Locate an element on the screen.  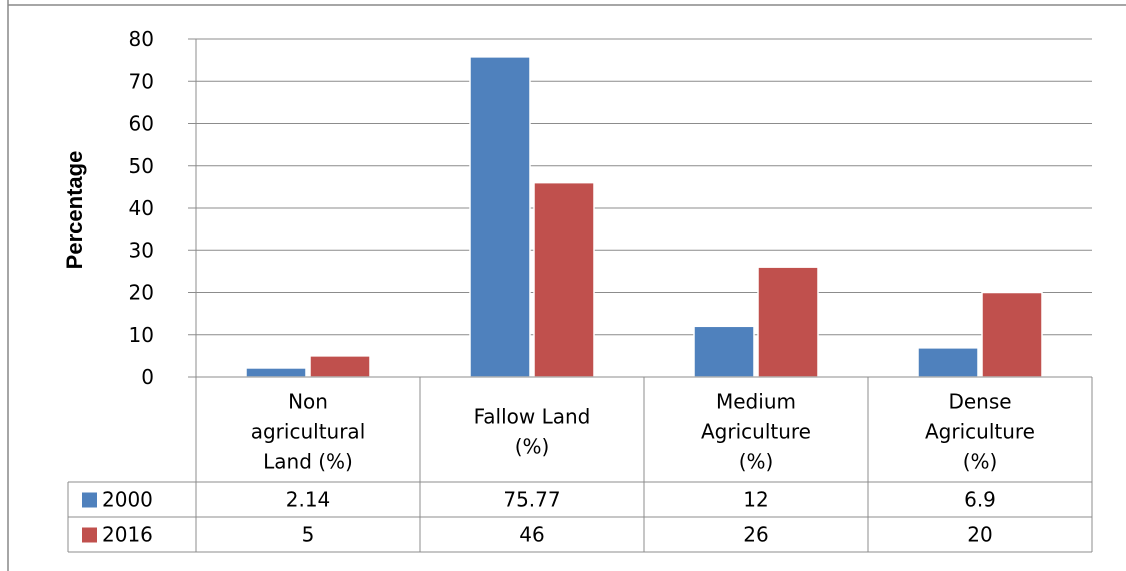
data-value-2000: 2.14 is located at coordinates (308, 500).